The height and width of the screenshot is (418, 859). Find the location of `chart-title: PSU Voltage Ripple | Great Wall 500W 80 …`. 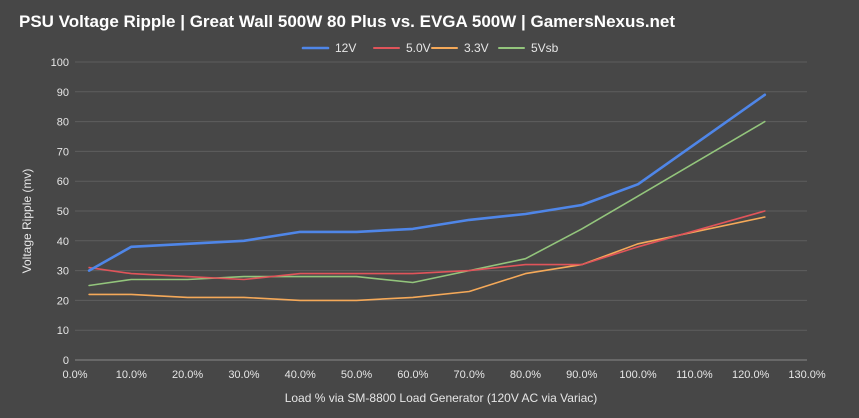

chart-title: PSU Voltage Ripple | Great Wall 500W 80 … is located at coordinates (347, 21).